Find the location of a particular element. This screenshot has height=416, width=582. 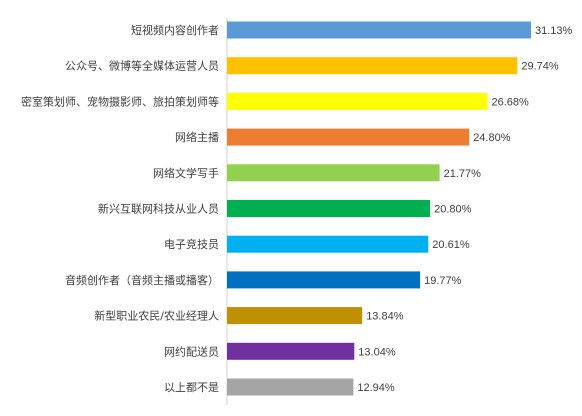

value-label: 19.77% is located at coordinates (443, 281).